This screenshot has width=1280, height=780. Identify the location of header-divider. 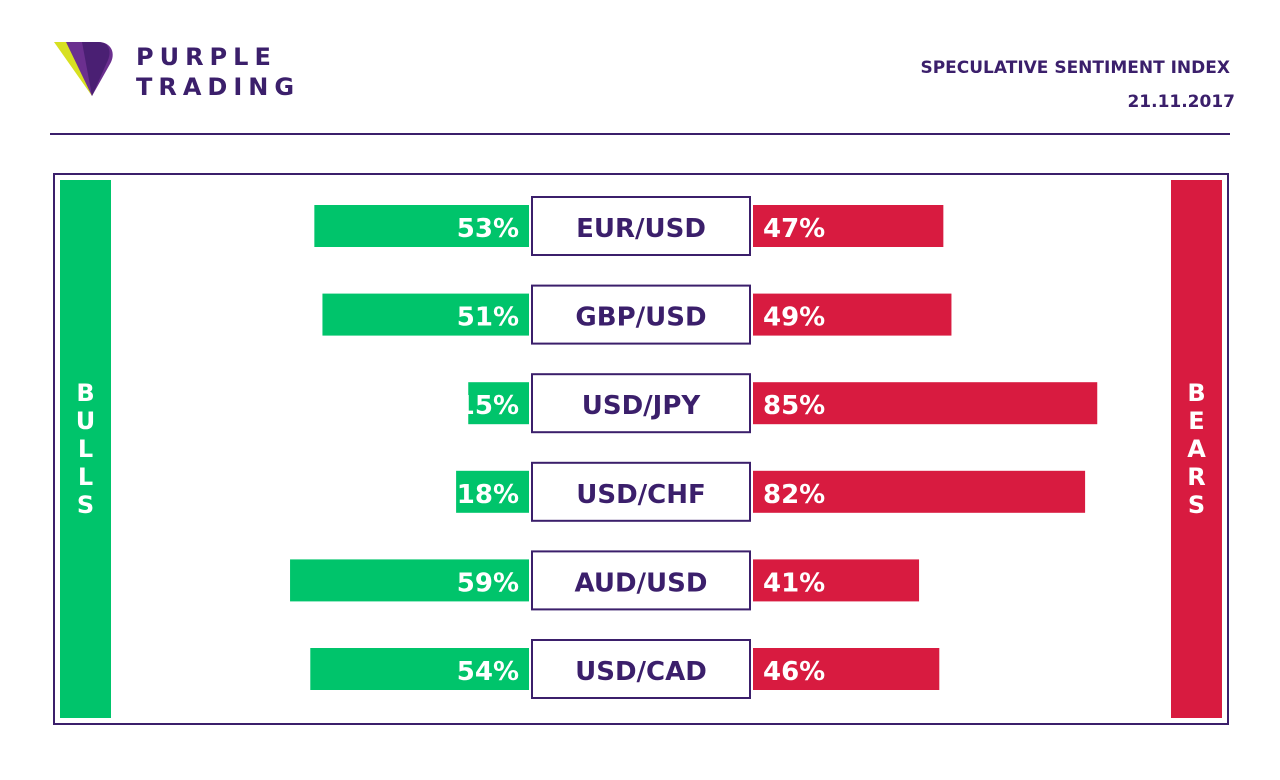
(640, 134).